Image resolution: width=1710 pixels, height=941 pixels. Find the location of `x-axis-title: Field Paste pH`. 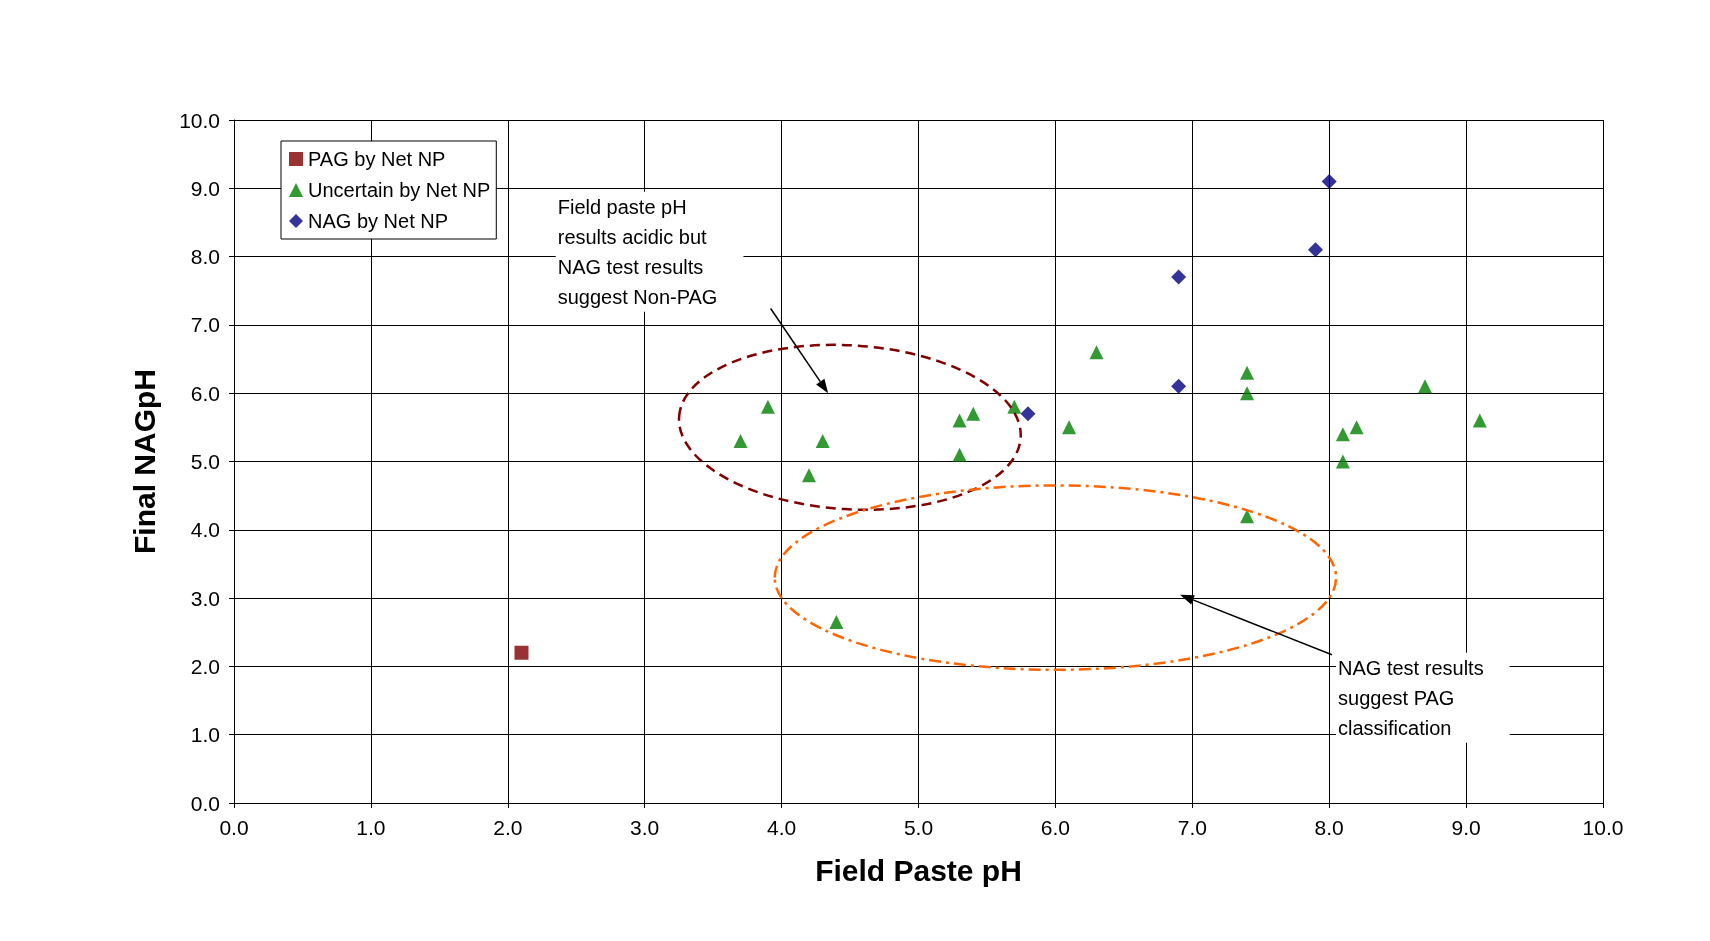

x-axis-title: Field Paste pH is located at coordinates (918, 870).